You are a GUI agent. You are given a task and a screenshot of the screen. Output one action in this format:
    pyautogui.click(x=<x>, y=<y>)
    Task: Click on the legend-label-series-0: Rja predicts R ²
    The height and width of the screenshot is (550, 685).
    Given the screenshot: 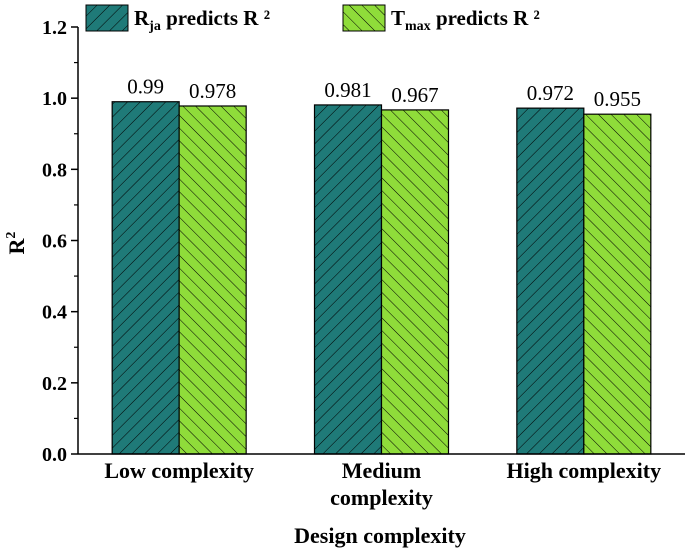 What is the action you would take?
    pyautogui.click(x=202, y=20)
    